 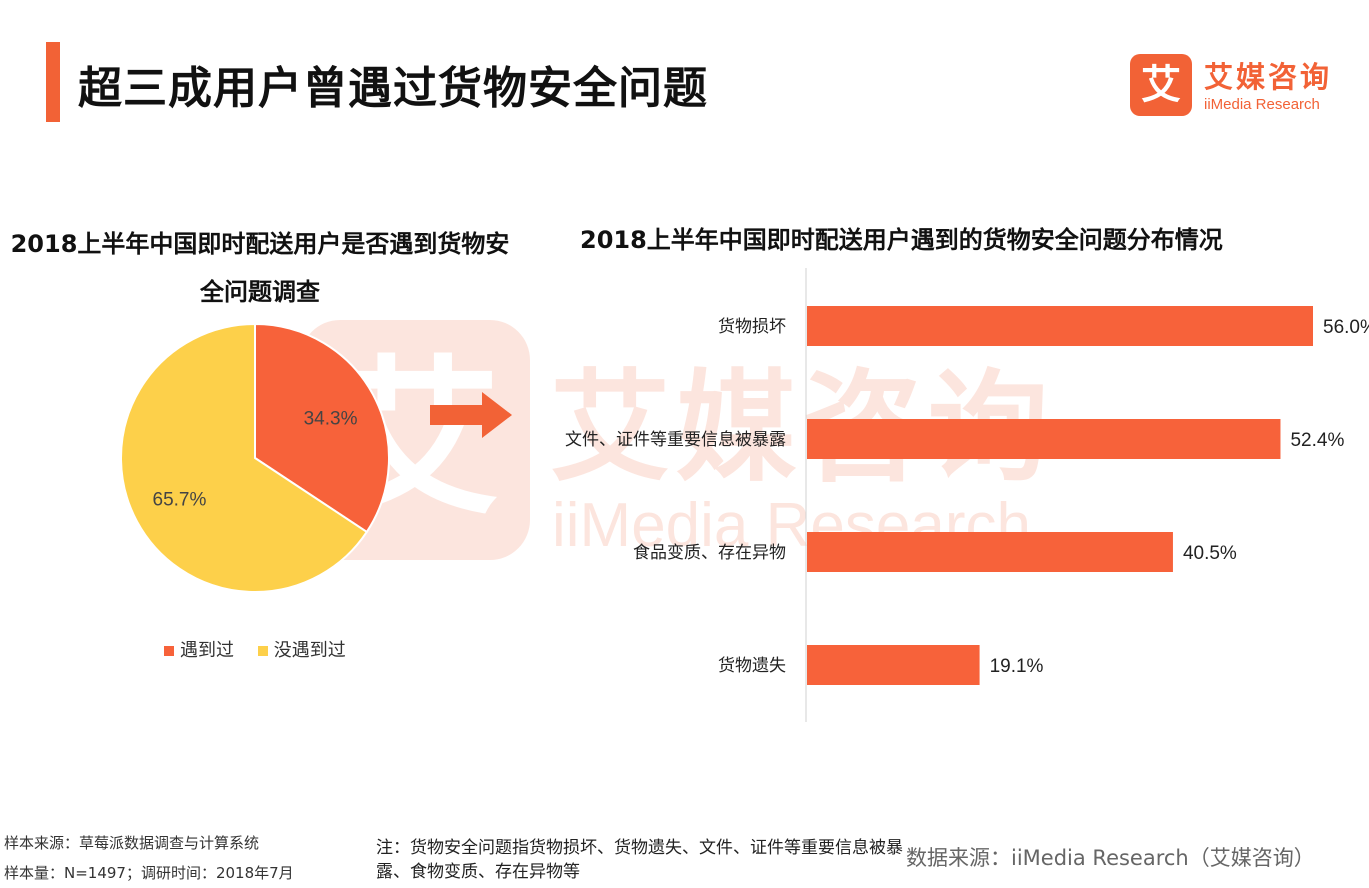 What do you see at coordinates (1210, 553) in the screenshot?
I see `bar-value-label-2: 40.5%` at bounding box center [1210, 553].